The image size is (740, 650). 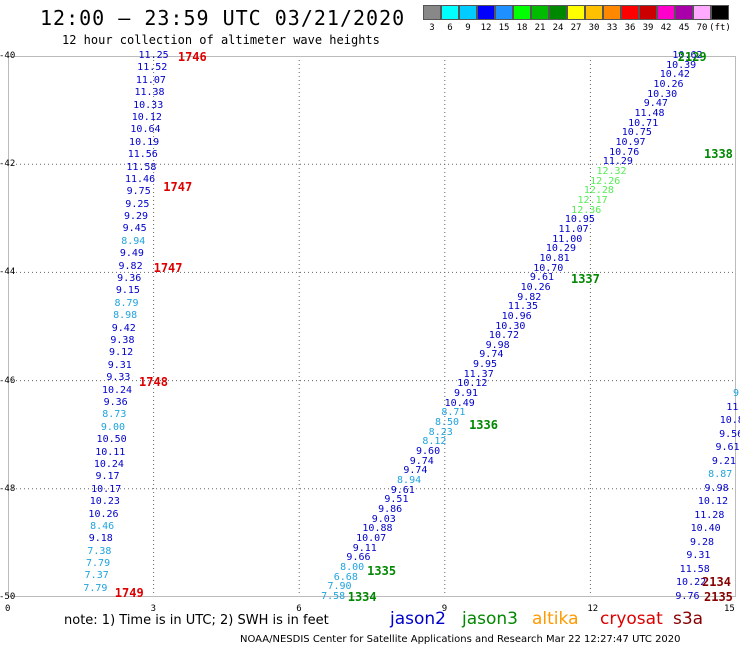 I want to click on swh-label: 7.38, so click(x=99, y=551).